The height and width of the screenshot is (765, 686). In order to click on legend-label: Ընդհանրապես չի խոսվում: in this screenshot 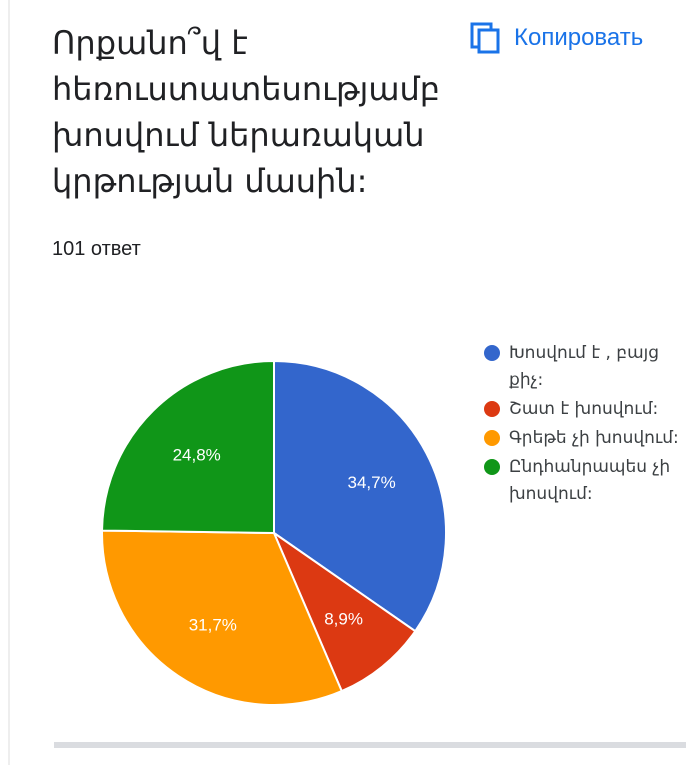, I will do `click(590, 480)`.